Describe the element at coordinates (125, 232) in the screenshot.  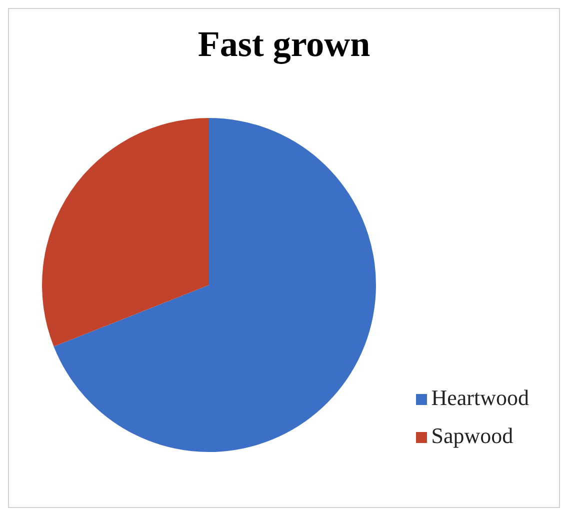
I see `pie-slice` at that location.